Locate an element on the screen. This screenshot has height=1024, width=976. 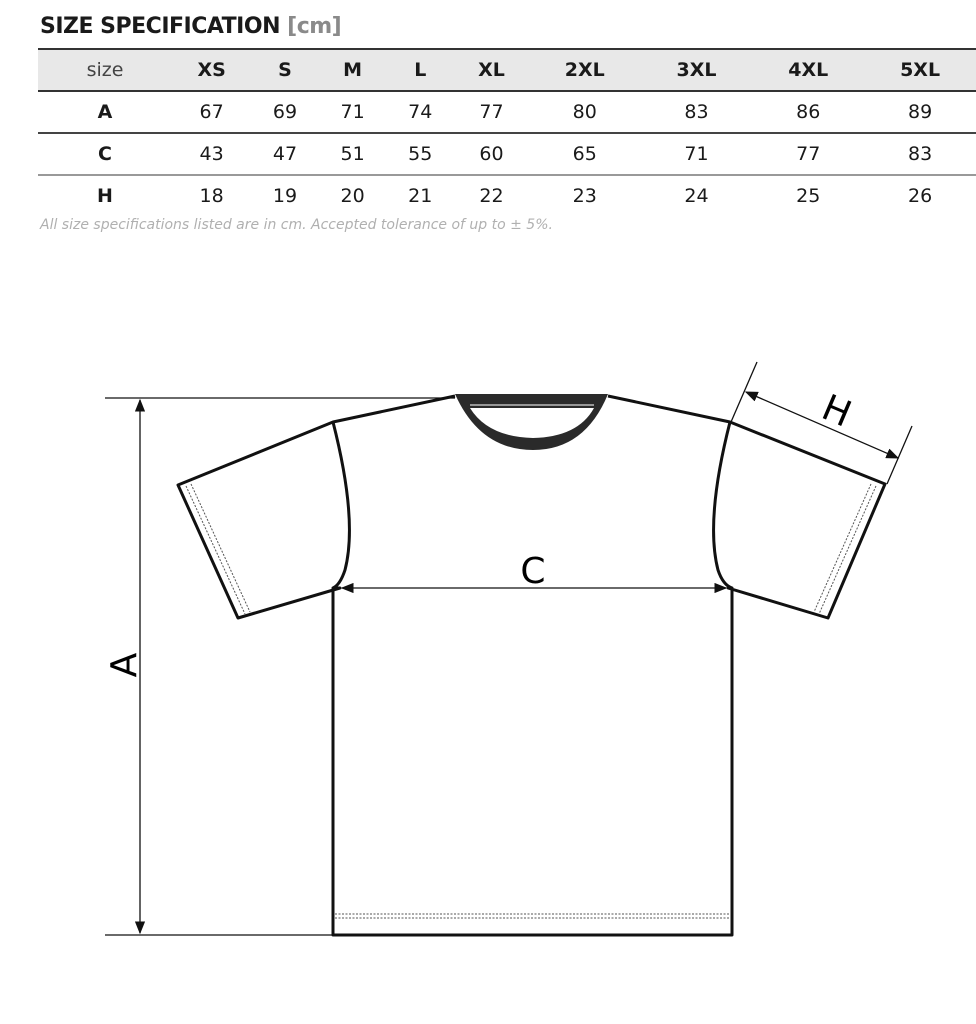
table-row: C 43 47 51 55 60 65 71 77 83 is located at coordinates (507, 154).